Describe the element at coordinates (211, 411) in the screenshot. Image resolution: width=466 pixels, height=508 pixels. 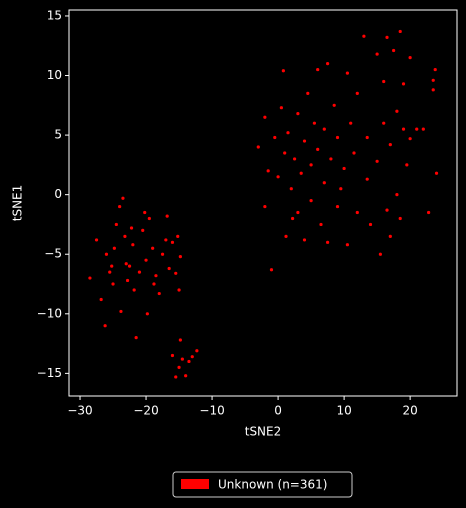
I see `x-tick-label: −10` at that location.